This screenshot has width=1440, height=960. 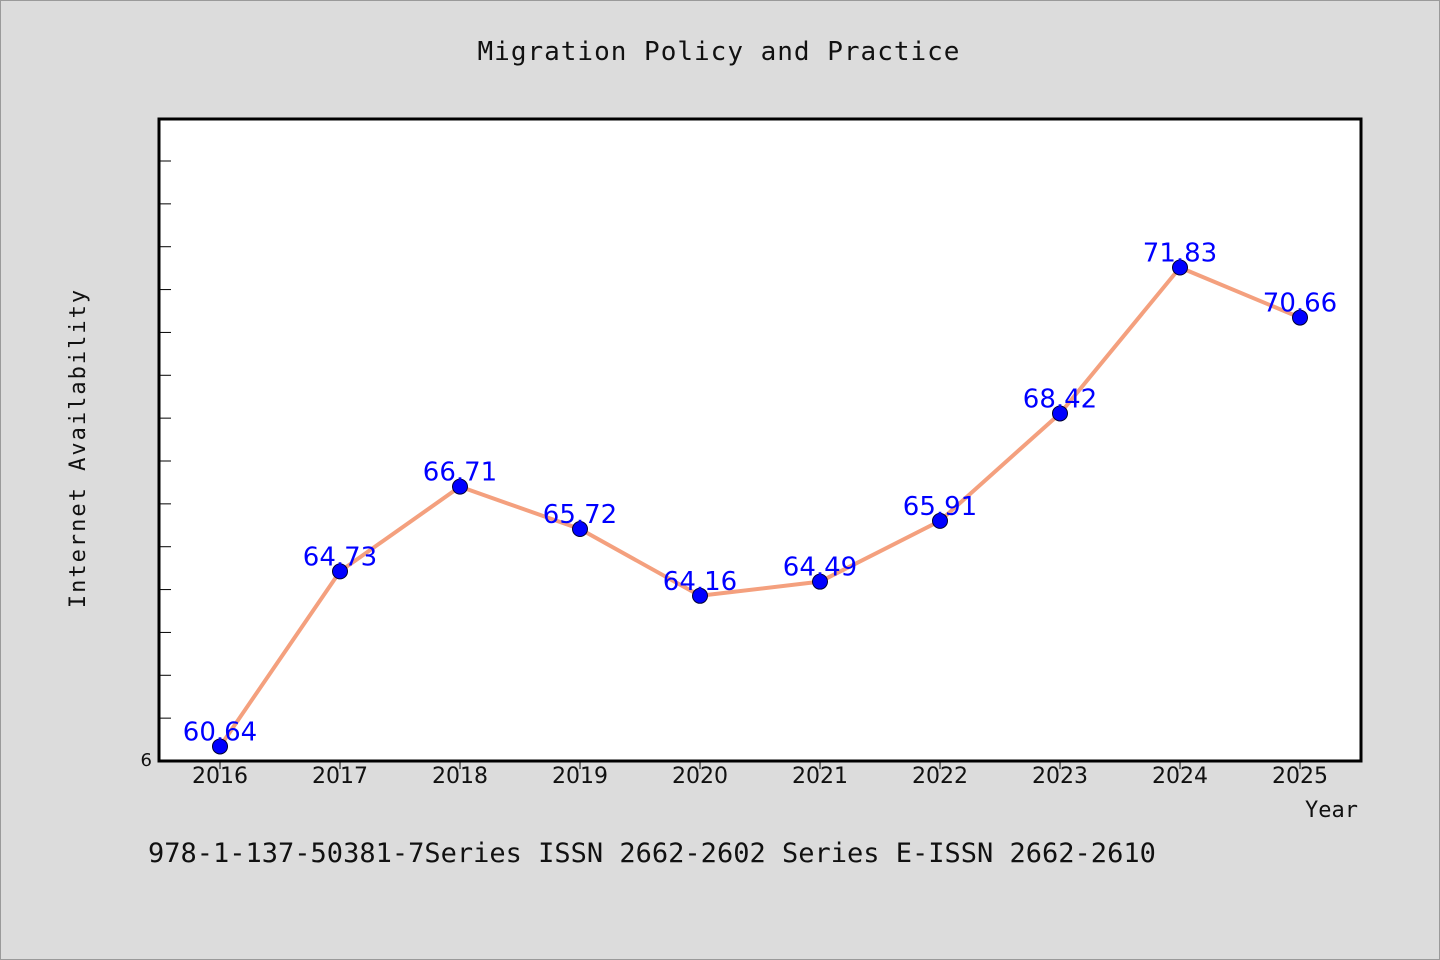 What do you see at coordinates (1060, 776) in the screenshot?
I see `x-tick-label: 2023` at bounding box center [1060, 776].